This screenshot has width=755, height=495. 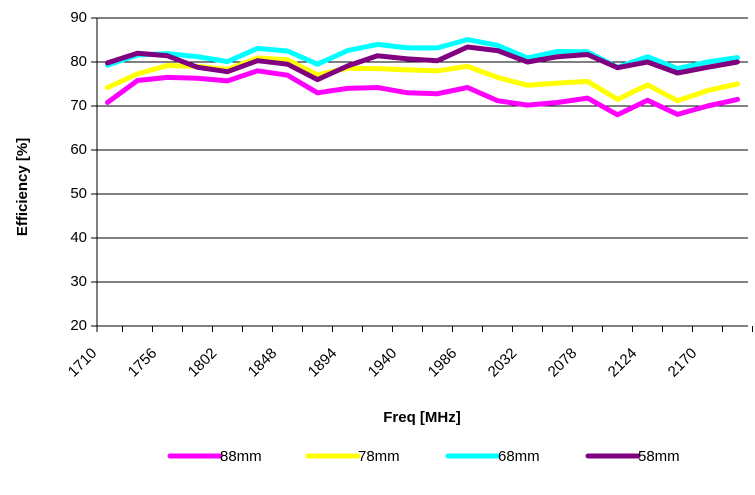 I want to click on y-tick-labels: 20 30 40 50 60 70 80 90, so click(x=78, y=171).